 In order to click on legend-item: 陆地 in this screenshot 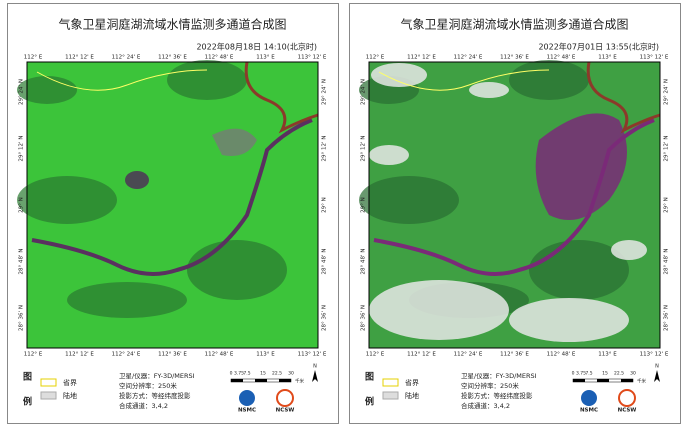, I will do `click(70, 395)`.